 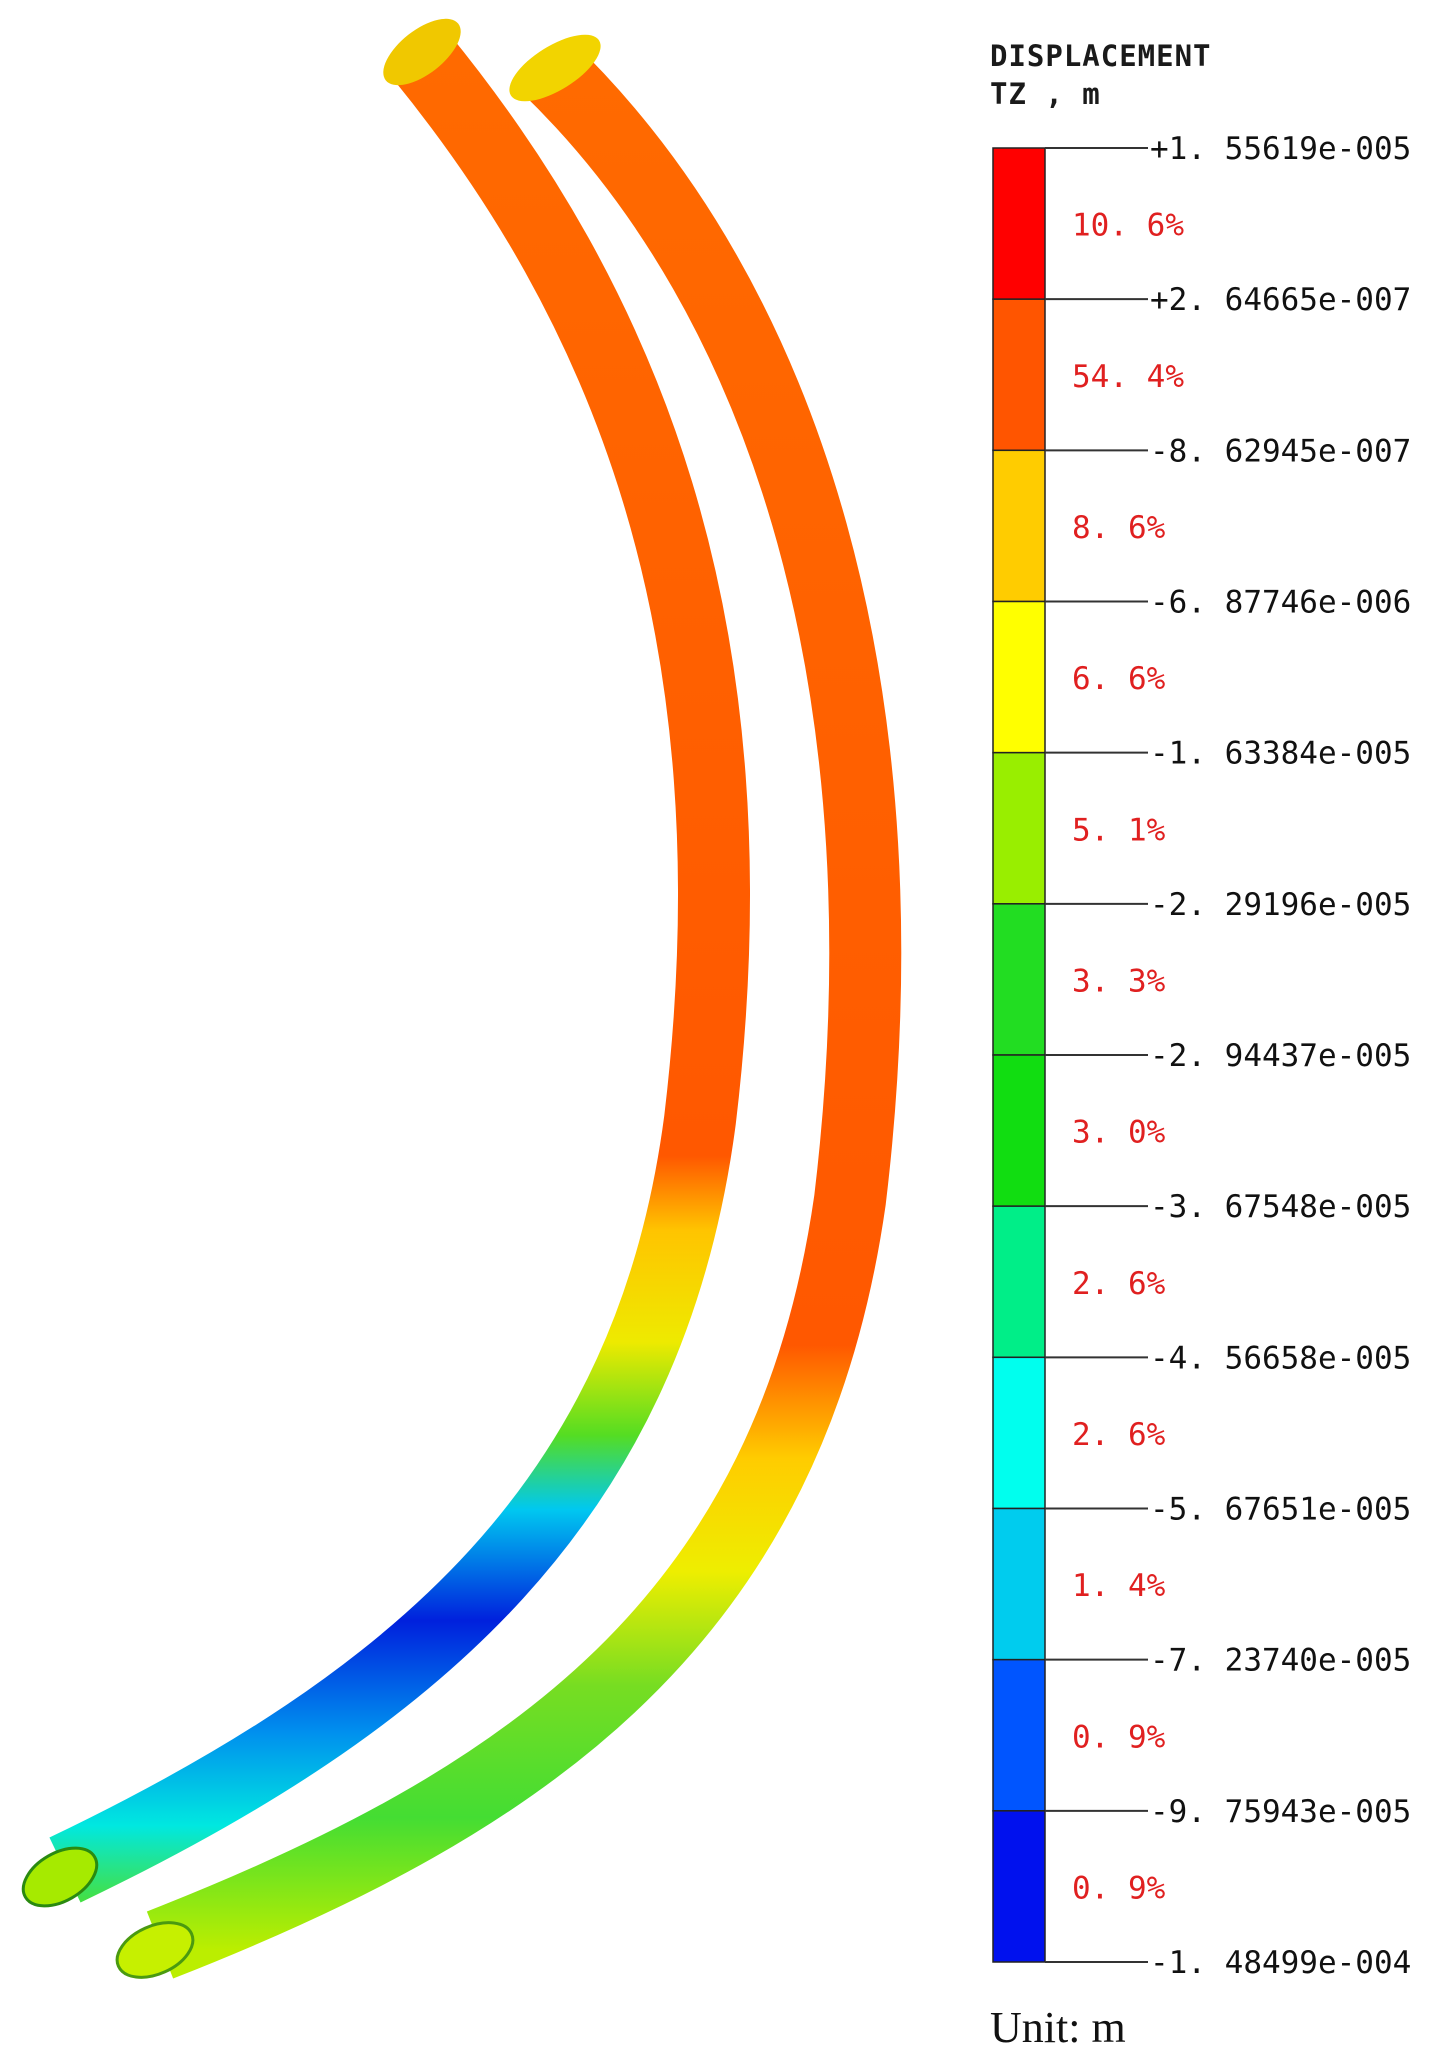 I want to click on legend-band-percent-5: 5. 1%, so click(x=1119, y=830).